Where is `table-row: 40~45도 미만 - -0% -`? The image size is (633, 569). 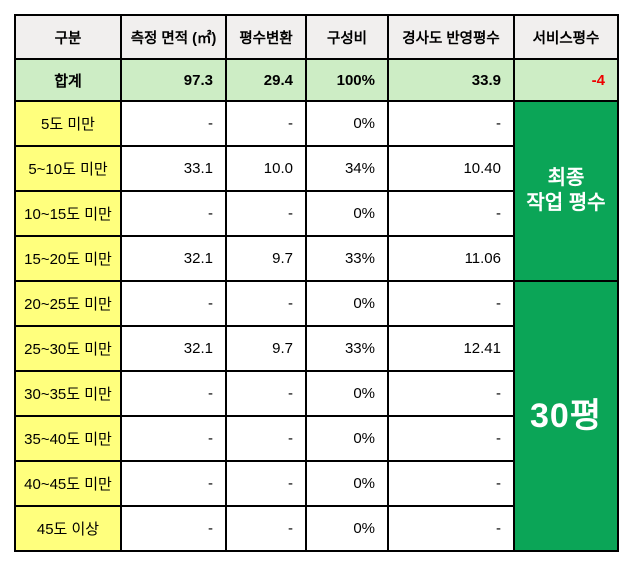 table-row: 40~45도 미만 - -0% - is located at coordinates (316, 483).